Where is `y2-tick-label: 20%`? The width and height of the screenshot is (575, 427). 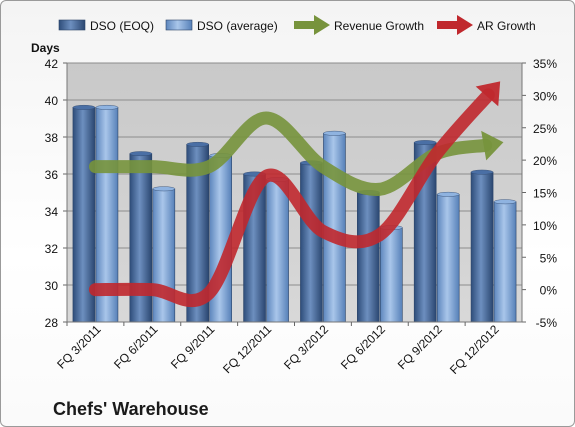 y2-tick-label: 20% is located at coordinates (545, 161).